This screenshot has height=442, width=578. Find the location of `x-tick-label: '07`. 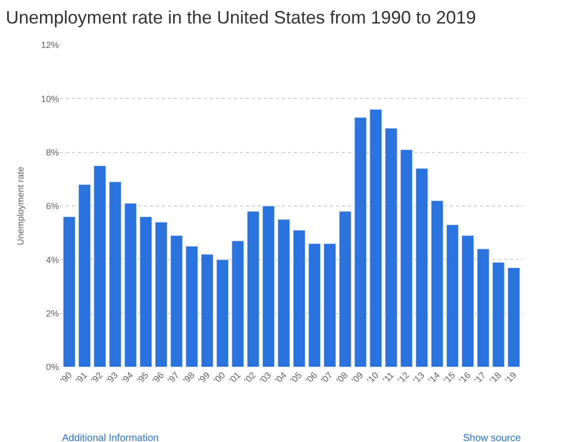

x-tick-label: '07 is located at coordinates (326, 378).